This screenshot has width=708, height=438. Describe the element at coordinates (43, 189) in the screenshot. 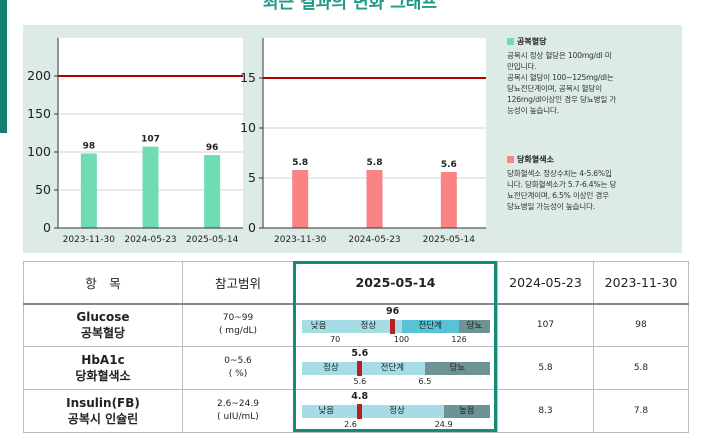

I see `glucose-y-tick-label: 50` at that location.